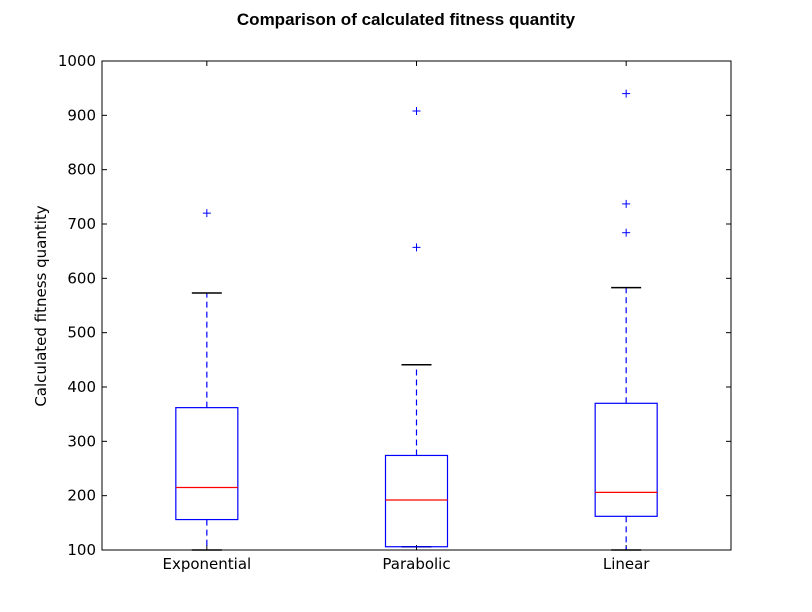  I want to click on x-tick-label: Parabolic, so click(416, 564).